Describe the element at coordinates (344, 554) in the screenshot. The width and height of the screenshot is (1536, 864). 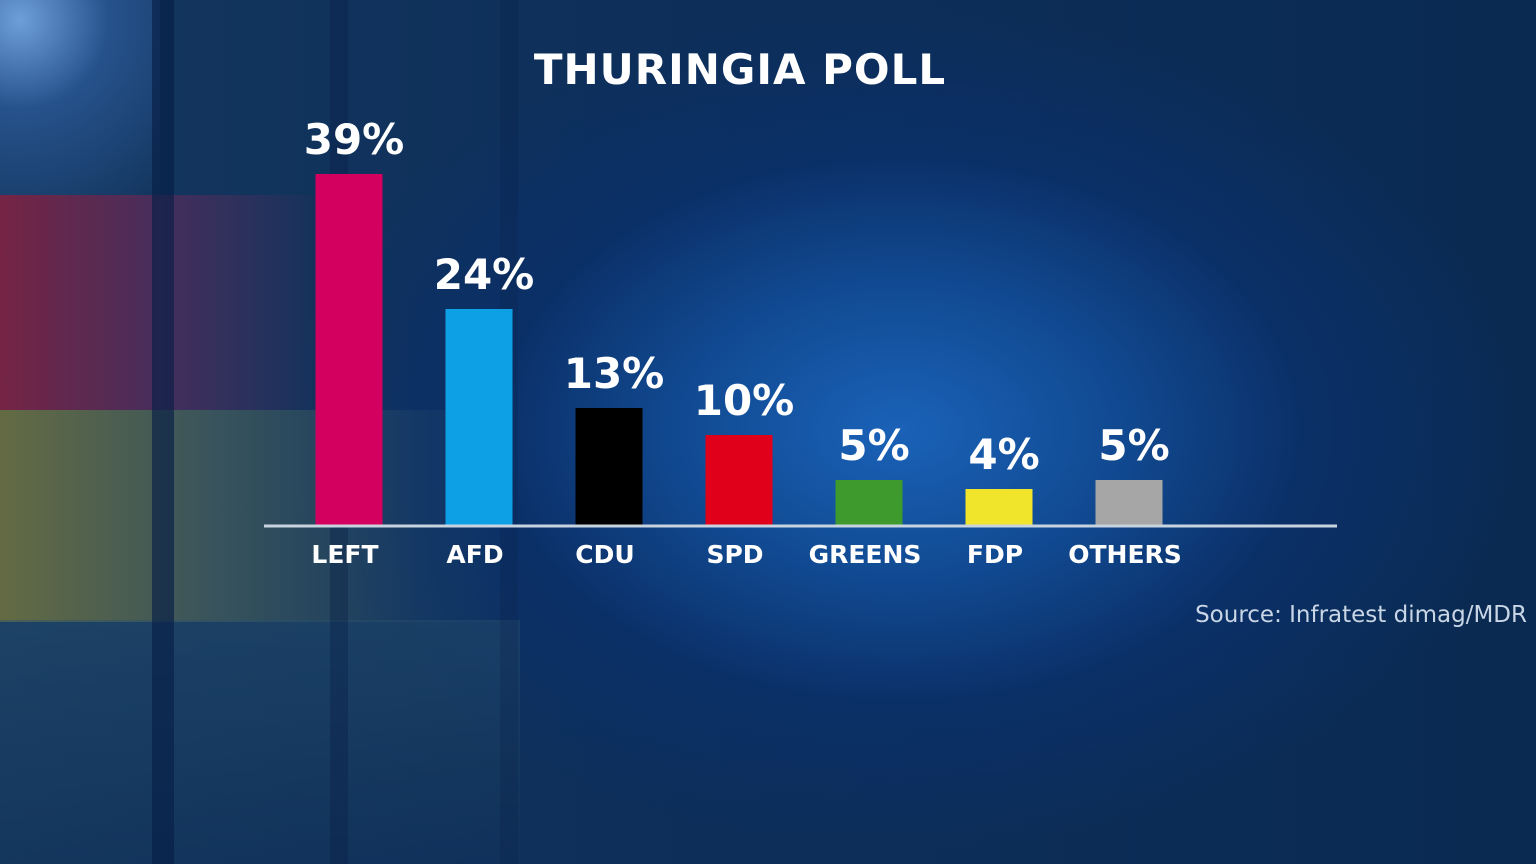
I see `category-label-left: LEFT` at that location.